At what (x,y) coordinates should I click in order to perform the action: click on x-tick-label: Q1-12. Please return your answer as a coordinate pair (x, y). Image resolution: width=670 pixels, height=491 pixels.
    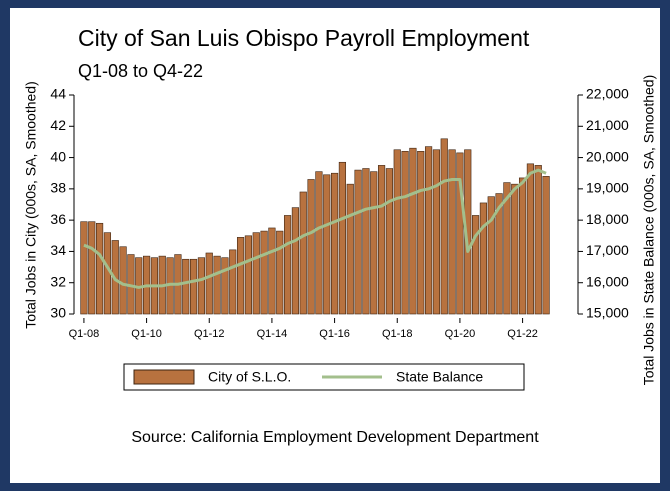
    Looking at the image, I should click on (209, 334).